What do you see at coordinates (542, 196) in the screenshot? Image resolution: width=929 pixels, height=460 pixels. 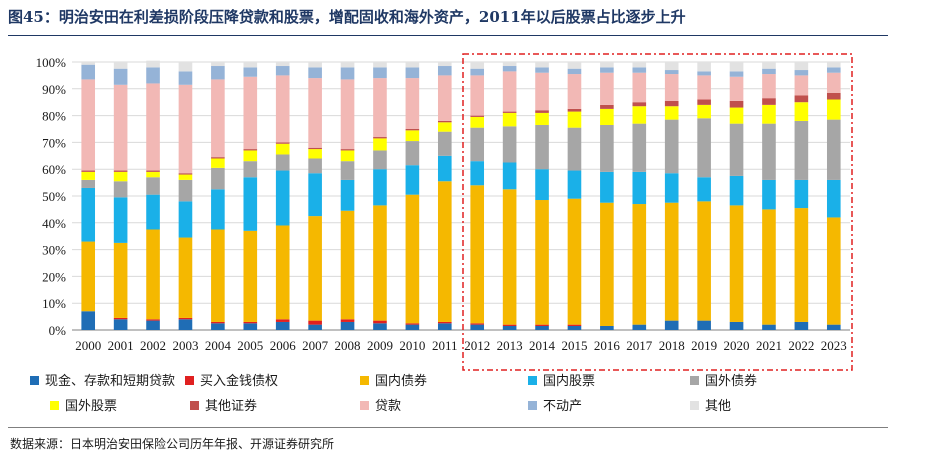 I see `bar-stack-2014` at bounding box center [542, 196].